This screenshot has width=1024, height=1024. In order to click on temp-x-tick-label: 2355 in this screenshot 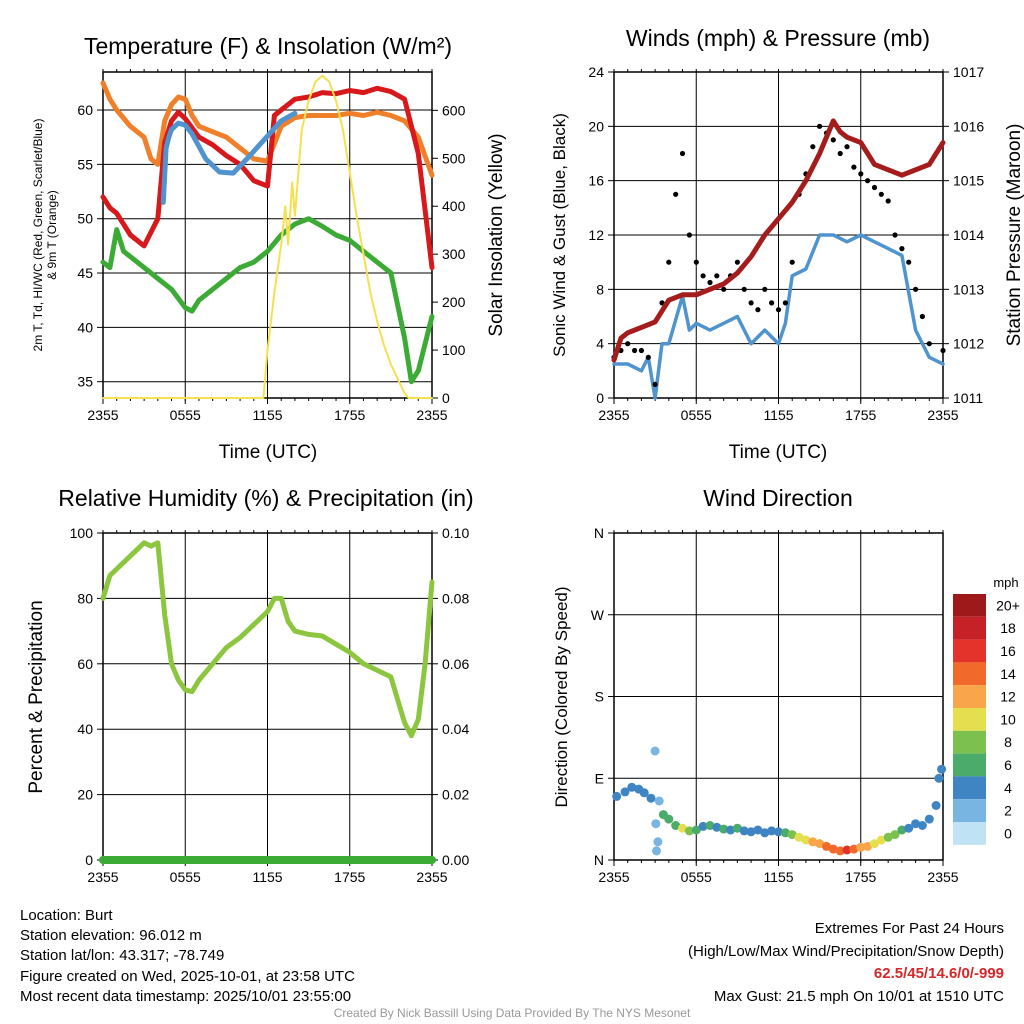, I will do `click(102, 415)`.